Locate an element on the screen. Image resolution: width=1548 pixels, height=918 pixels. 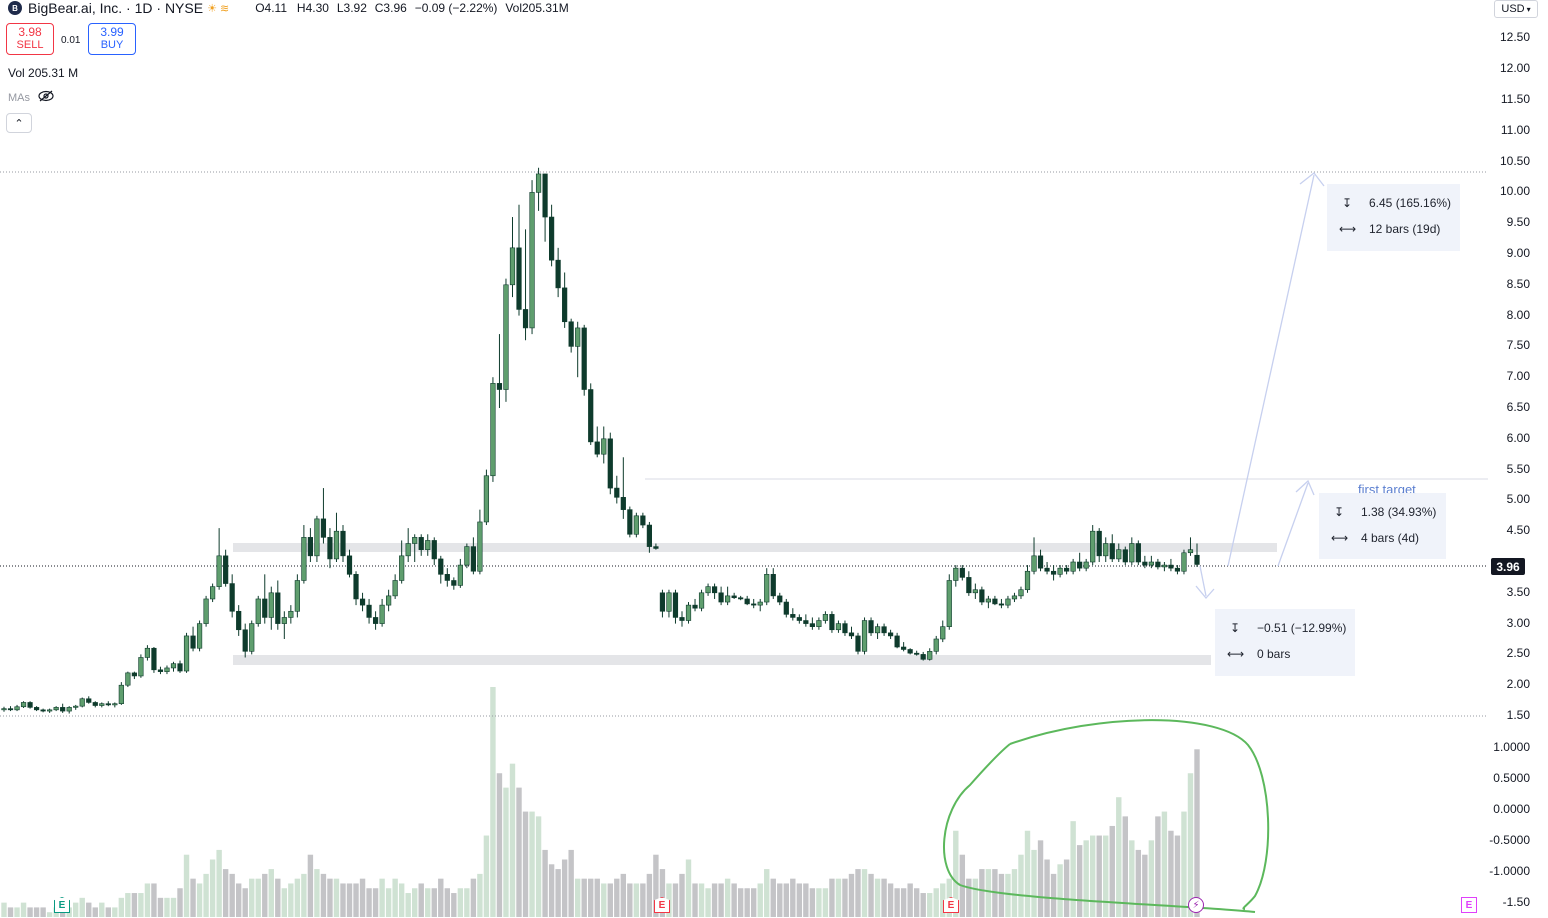
lightning-event-icon: ⚡ is located at coordinates (1196, 905).